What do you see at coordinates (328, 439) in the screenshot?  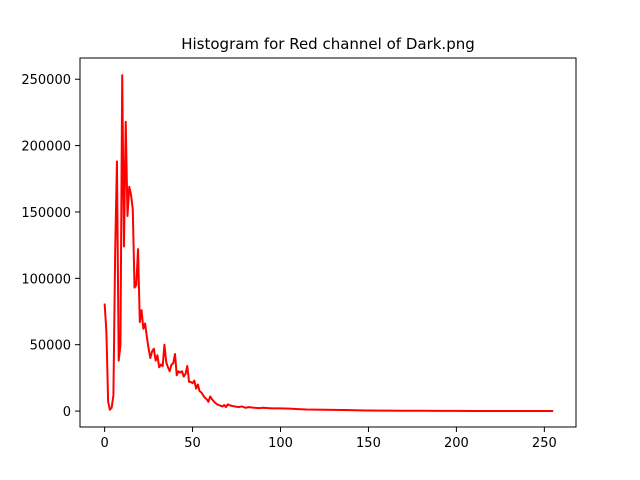 I see `x-axis: 0 50 100 150 200 250` at bounding box center [328, 439].